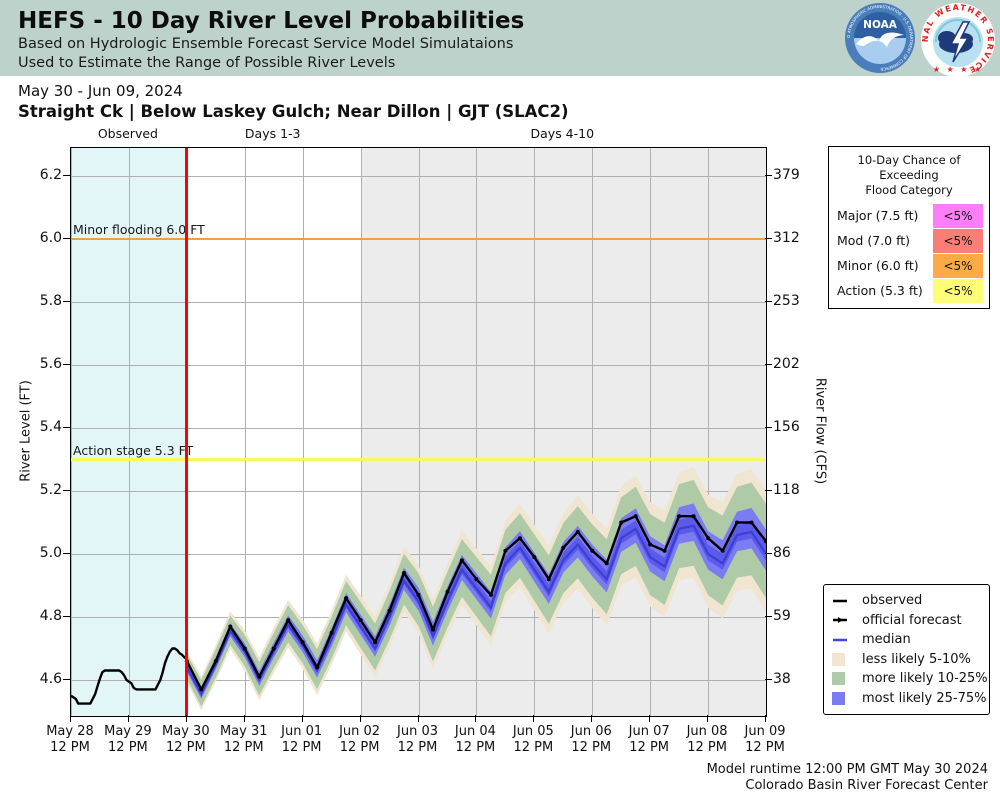  What do you see at coordinates (906, 640) in the screenshot?
I see `legend-row-2: median` at bounding box center [906, 640].